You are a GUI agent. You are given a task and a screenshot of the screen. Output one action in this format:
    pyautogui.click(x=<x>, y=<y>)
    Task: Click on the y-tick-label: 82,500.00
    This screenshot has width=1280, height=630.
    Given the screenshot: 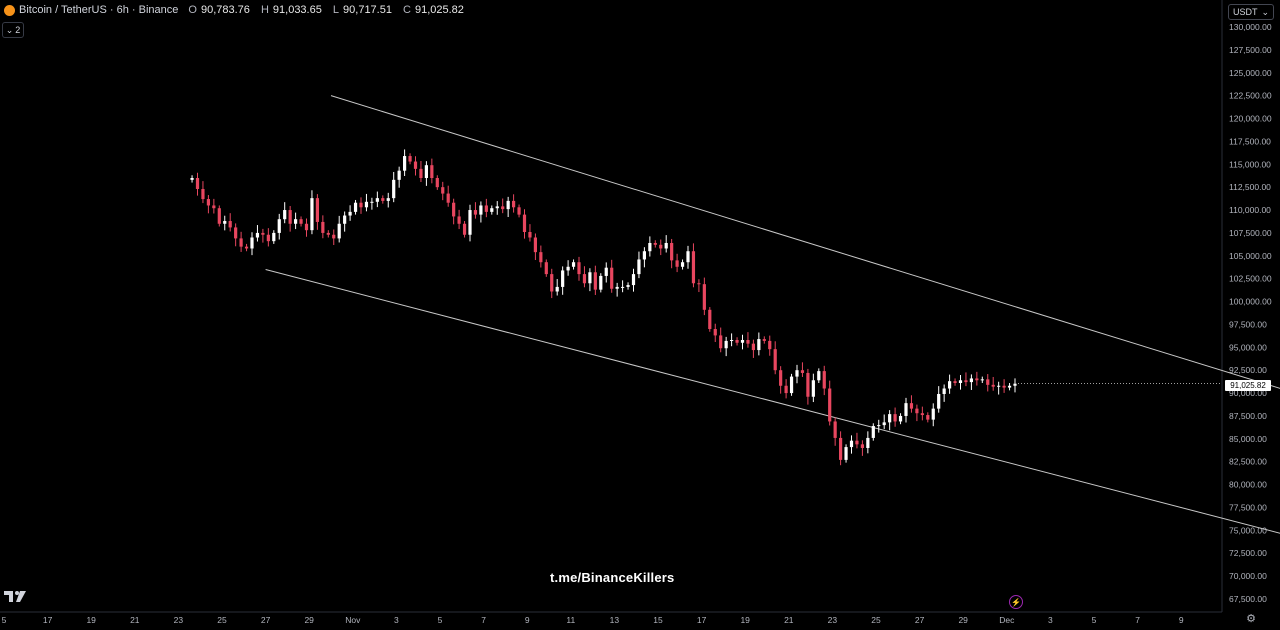 What is the action you would take?
    pyautogui.click(x=1248, y=462)
    